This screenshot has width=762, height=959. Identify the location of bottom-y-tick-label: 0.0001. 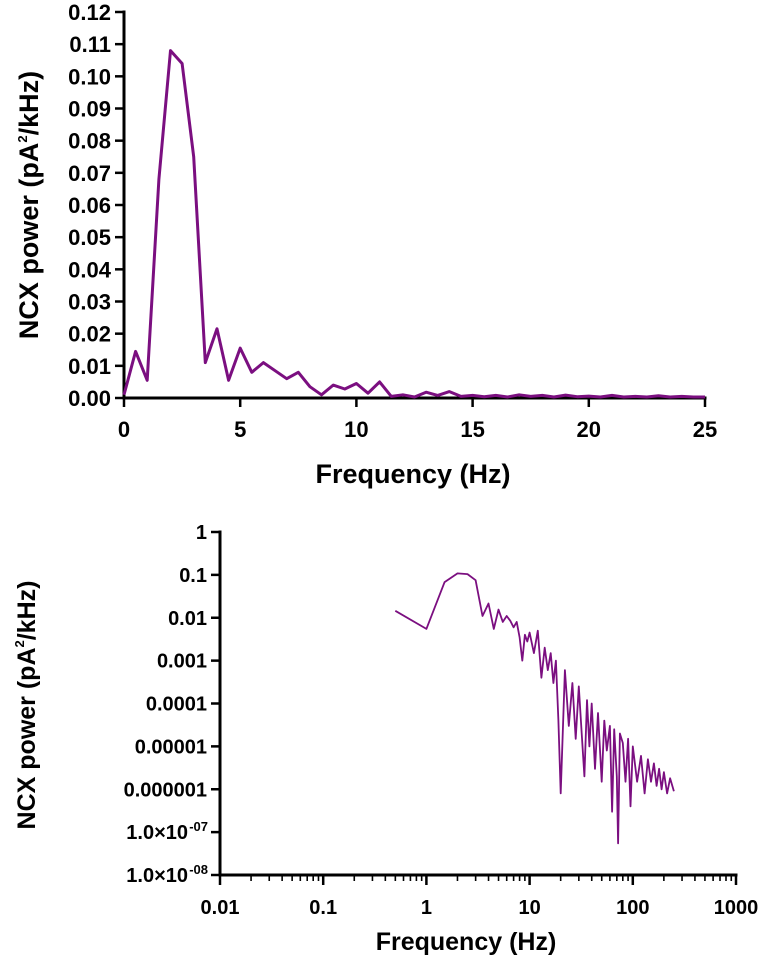
(176, 705).